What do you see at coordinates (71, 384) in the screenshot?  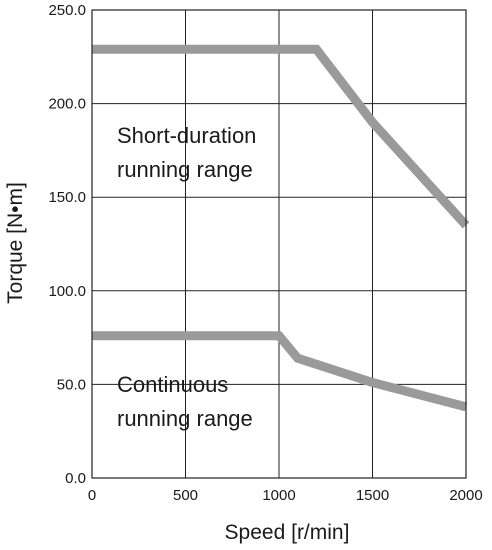 I see `y-tick-label: 50.0` at bounding box center [71, 384].